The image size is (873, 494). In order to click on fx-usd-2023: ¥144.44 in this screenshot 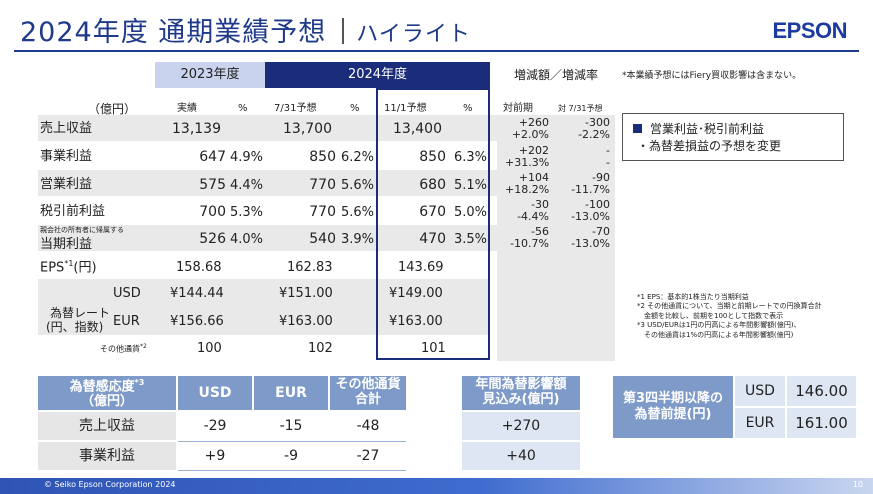, I will do `click(197, 293)`.